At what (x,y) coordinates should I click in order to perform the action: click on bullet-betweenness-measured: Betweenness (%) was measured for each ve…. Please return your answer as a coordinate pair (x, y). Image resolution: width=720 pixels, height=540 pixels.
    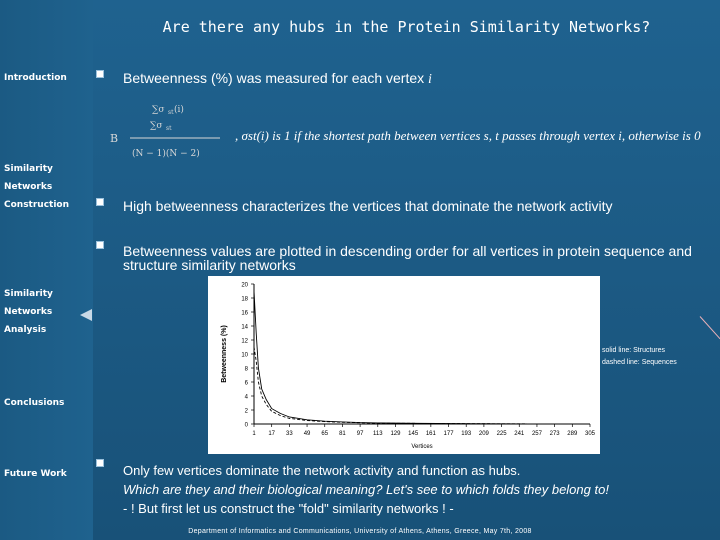
    Looking at the image, I should click on (277, 79).